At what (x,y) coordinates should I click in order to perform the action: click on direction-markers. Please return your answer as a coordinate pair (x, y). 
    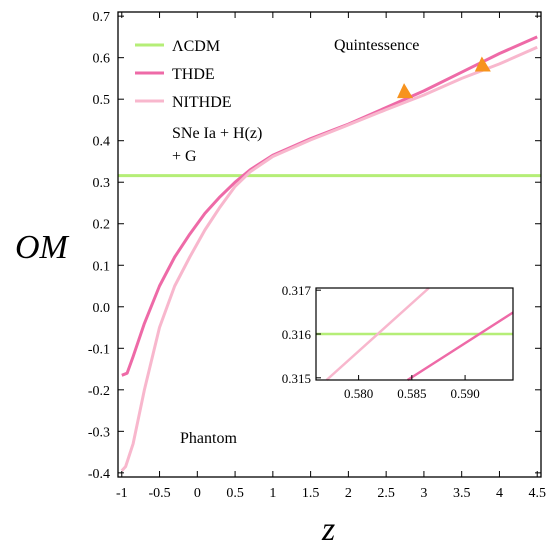
    Looking at the image, I should click on (444, 77).